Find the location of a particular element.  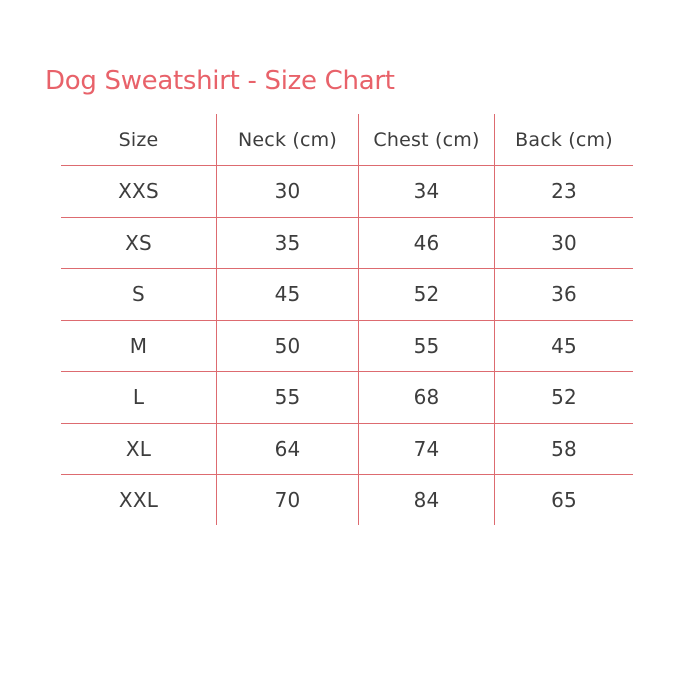

cell-back: 36 is located at coordinates (563, 294).